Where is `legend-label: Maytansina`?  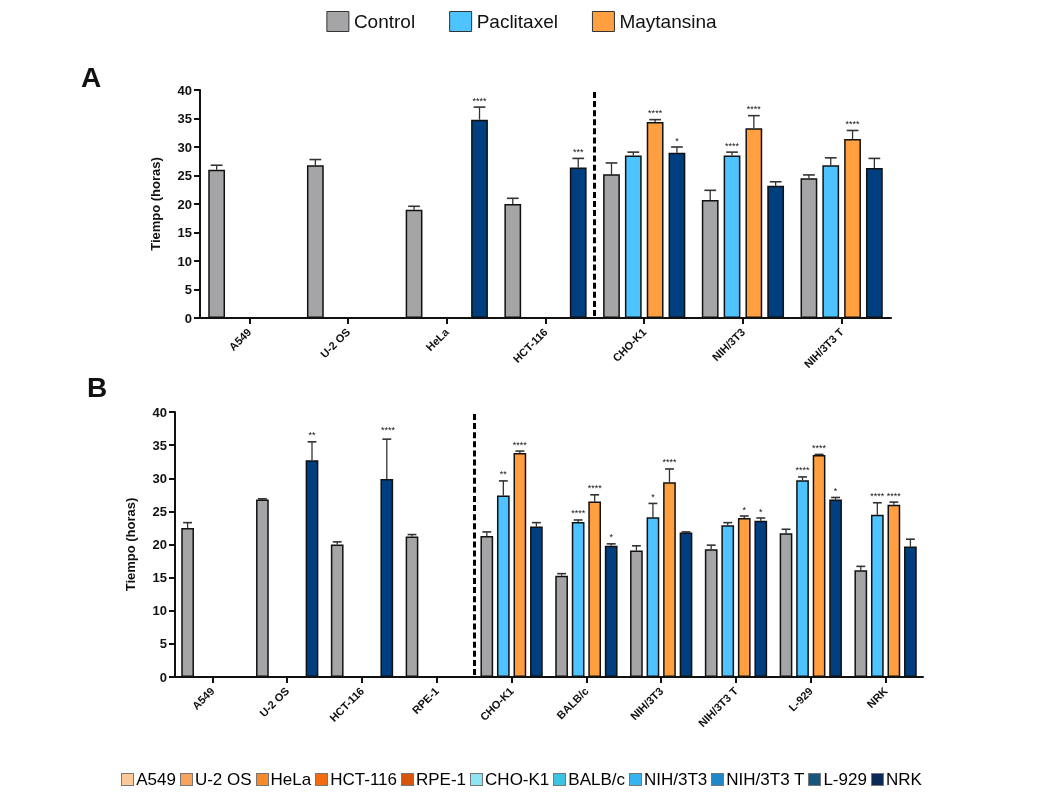
legend-label: Maytansina is located at coordinates (668, 21).